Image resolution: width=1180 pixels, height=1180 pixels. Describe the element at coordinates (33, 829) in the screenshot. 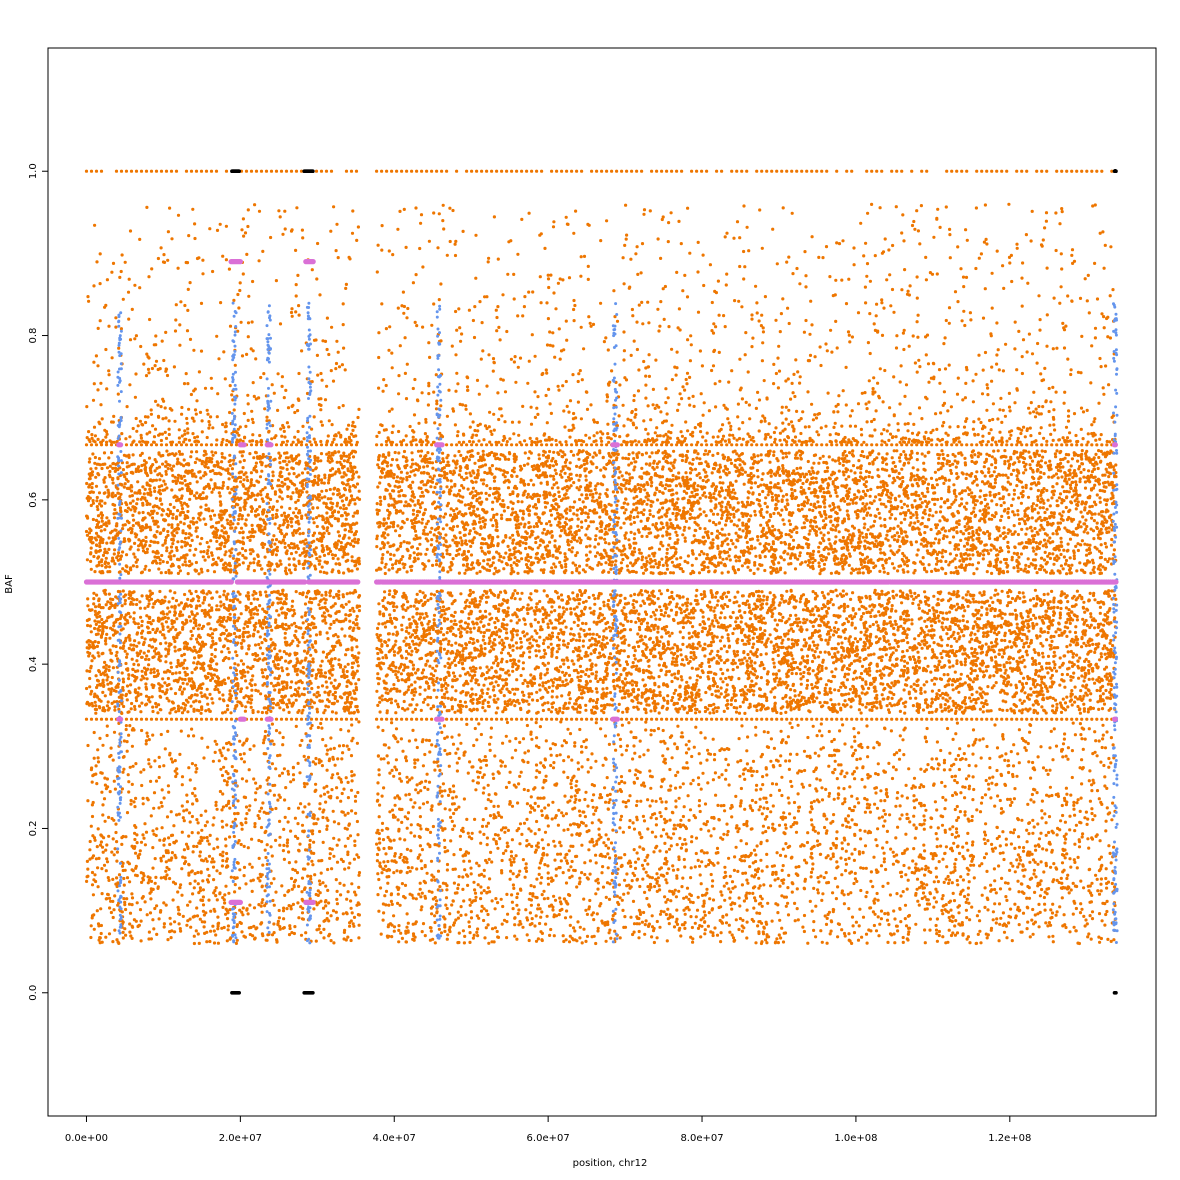

I see `y-tick-label: 0.2` at that location.